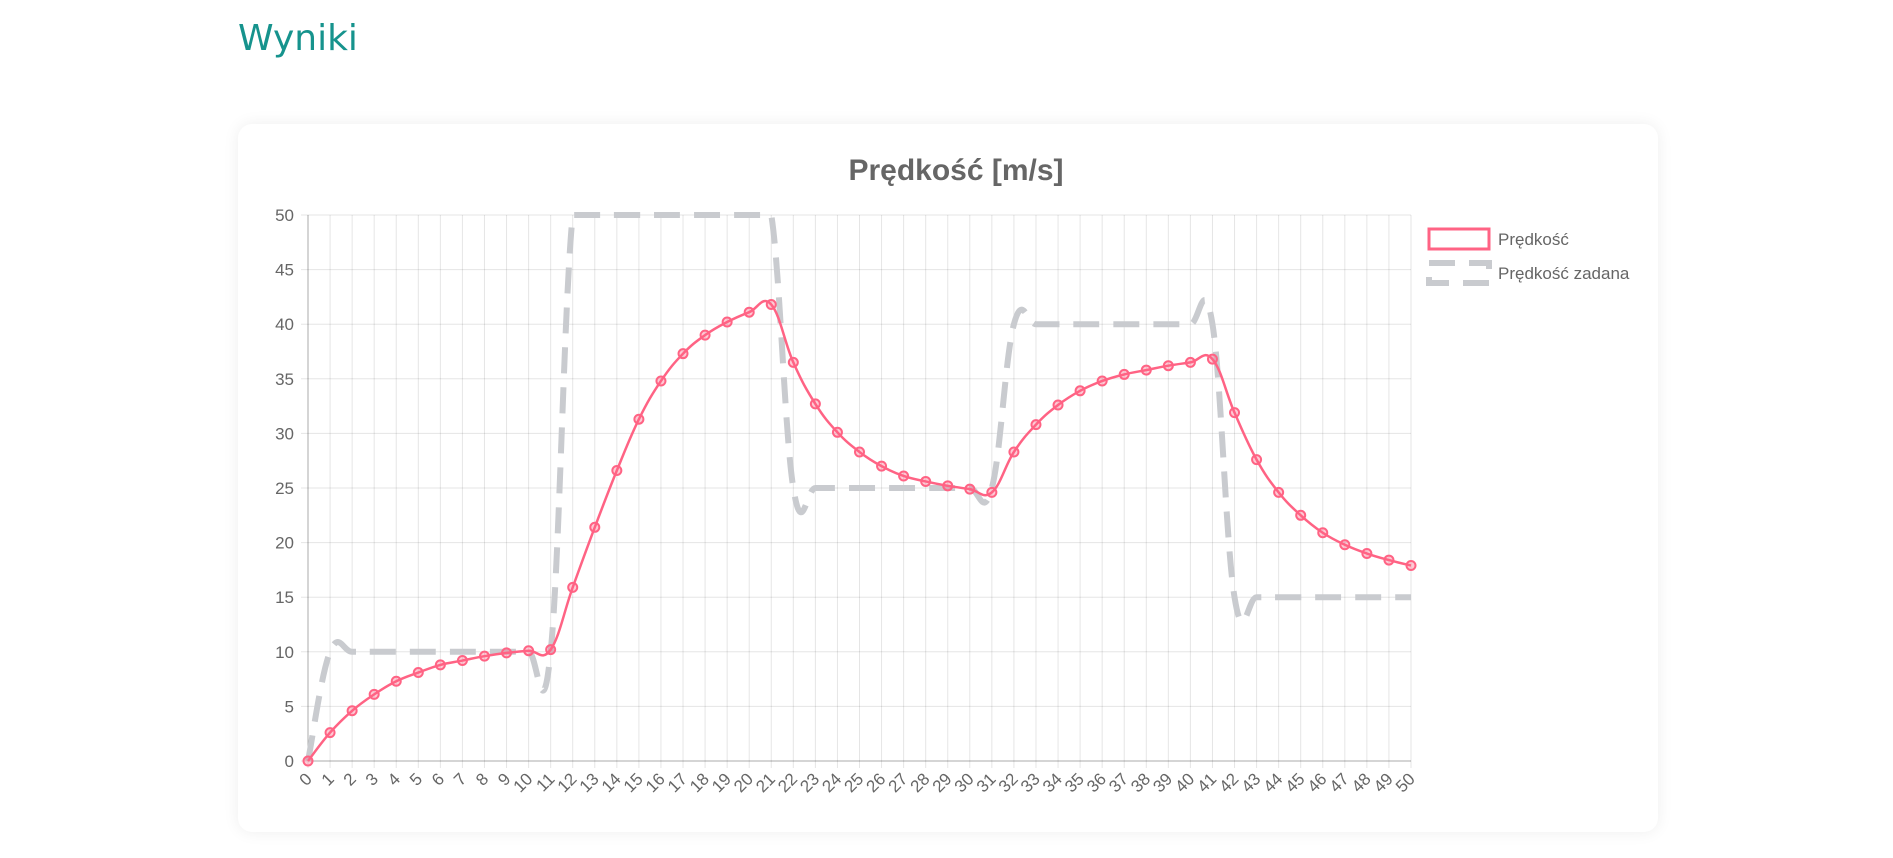 The image size is (1893, 858). I want to click on y-tick-label: 50, so click(284, 215).